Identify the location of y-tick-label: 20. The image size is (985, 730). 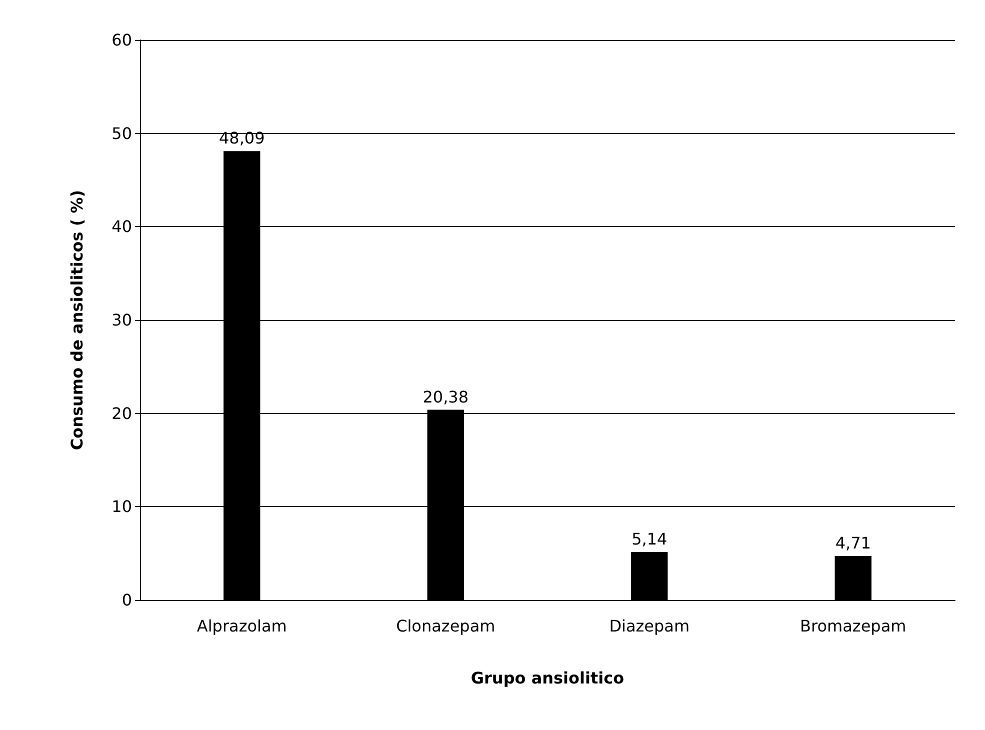
(122, 413).